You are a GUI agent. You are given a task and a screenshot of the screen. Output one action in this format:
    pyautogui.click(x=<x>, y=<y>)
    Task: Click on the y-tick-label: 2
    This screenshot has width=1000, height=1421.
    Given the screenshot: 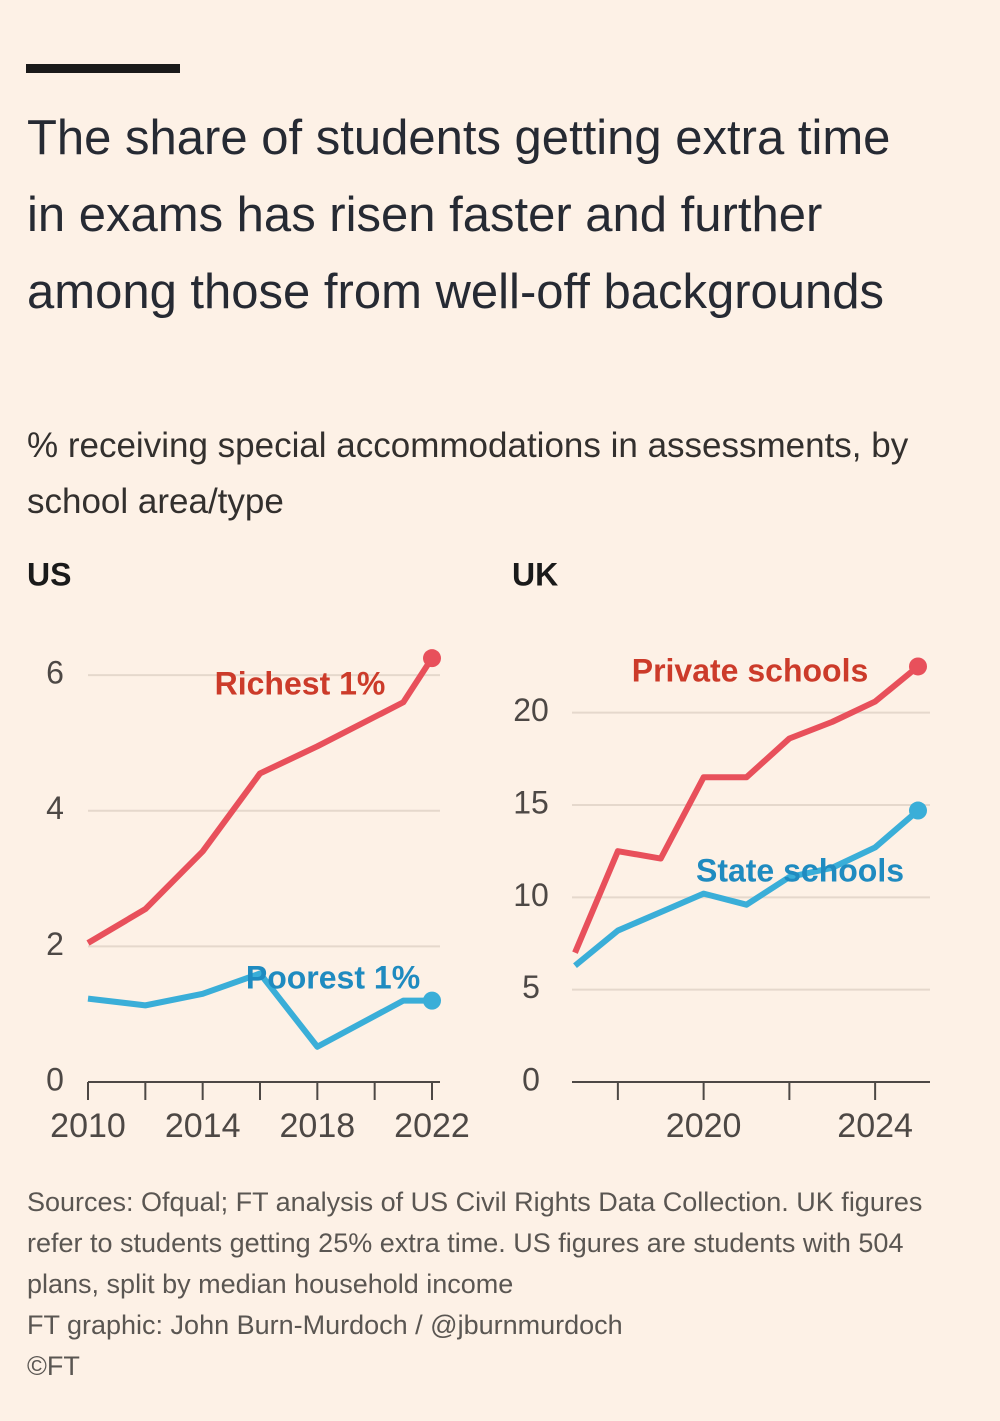 What is the action you would take?
    pyautogui.click(x=55, y=944)
    